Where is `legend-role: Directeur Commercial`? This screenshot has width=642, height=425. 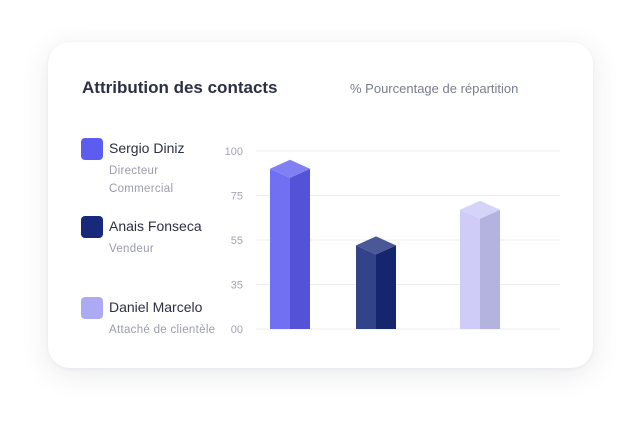
legend-role: Directeur Commercial is located at coordinates (141, 180).